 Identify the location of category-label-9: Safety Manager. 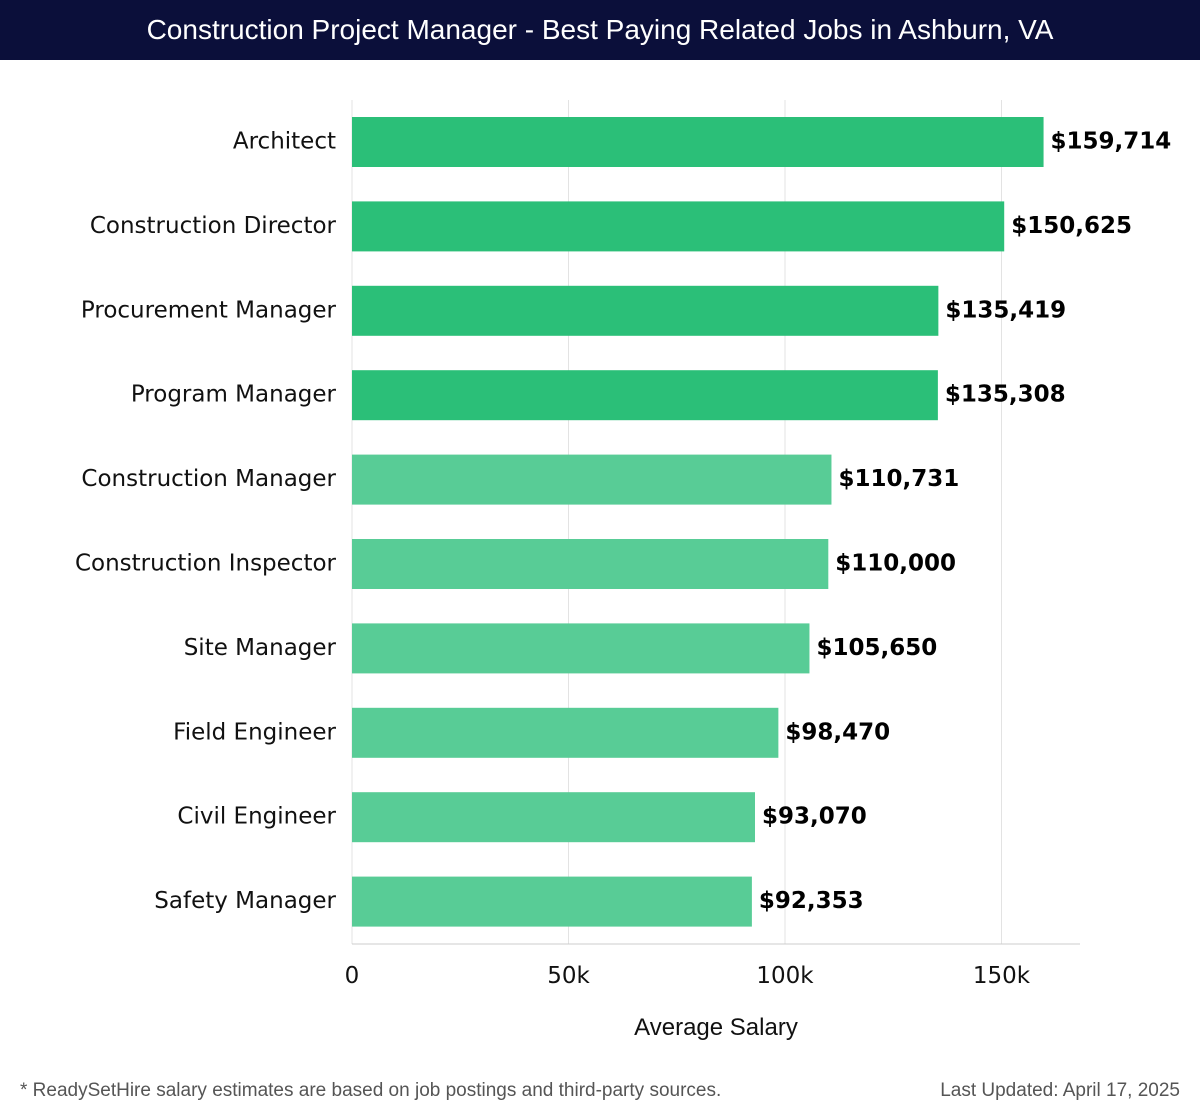
(245, 901).